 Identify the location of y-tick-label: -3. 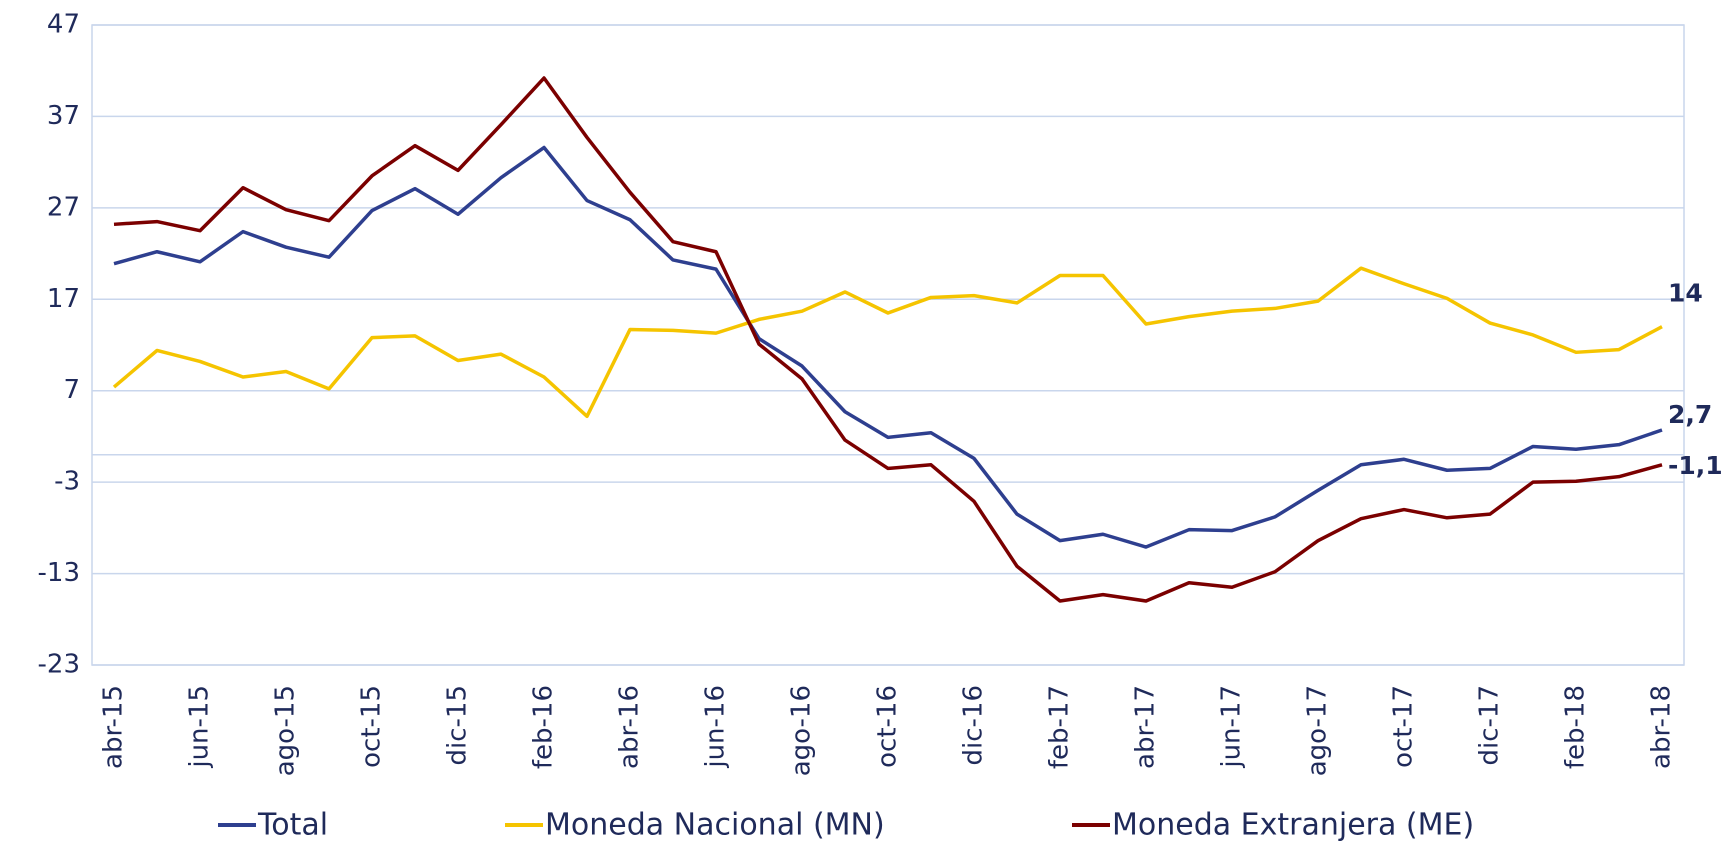
(67, 482).